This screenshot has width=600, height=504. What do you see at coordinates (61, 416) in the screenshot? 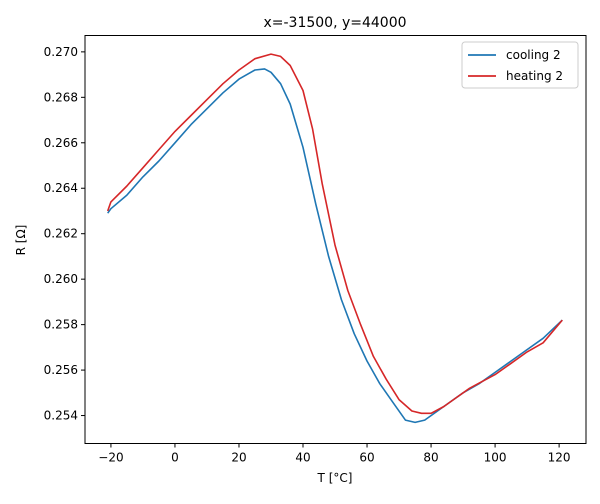
I see `y-tick-label: 0.254` at bounding box center [61, 416].